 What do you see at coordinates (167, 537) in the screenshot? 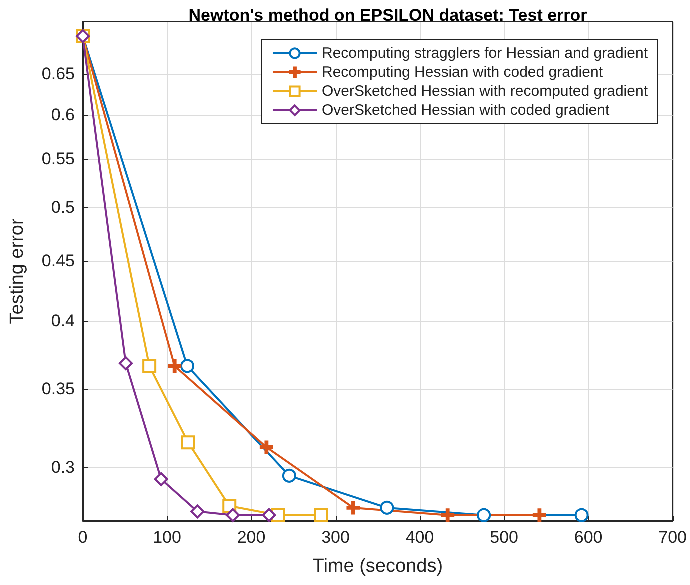
I see `x-tick-label: 100` at bounding box center [167, 537].